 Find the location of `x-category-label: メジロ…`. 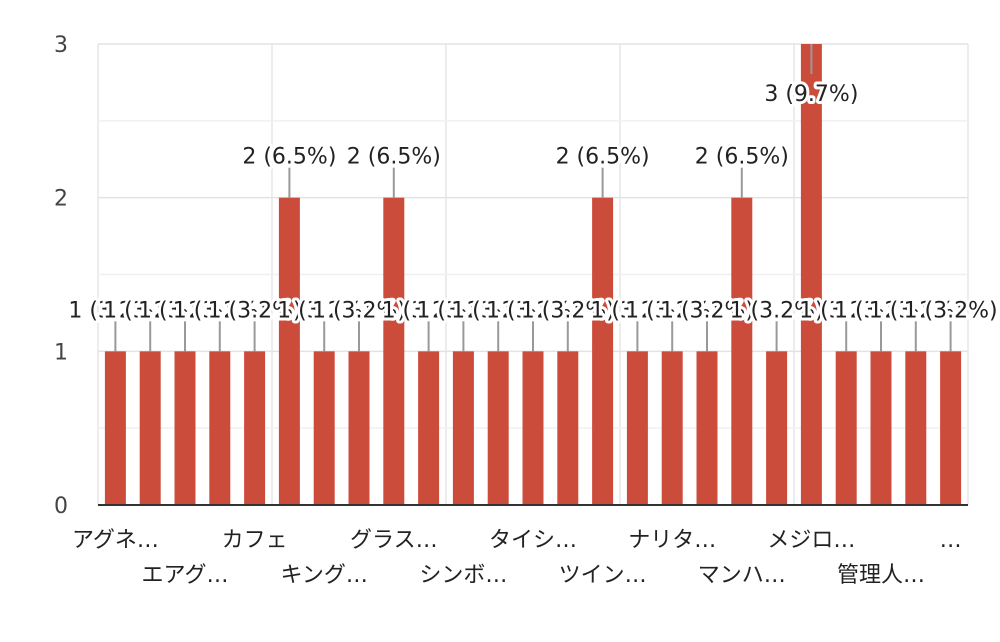

x-category-label: メジロ… is located at coordinates (811, 540).